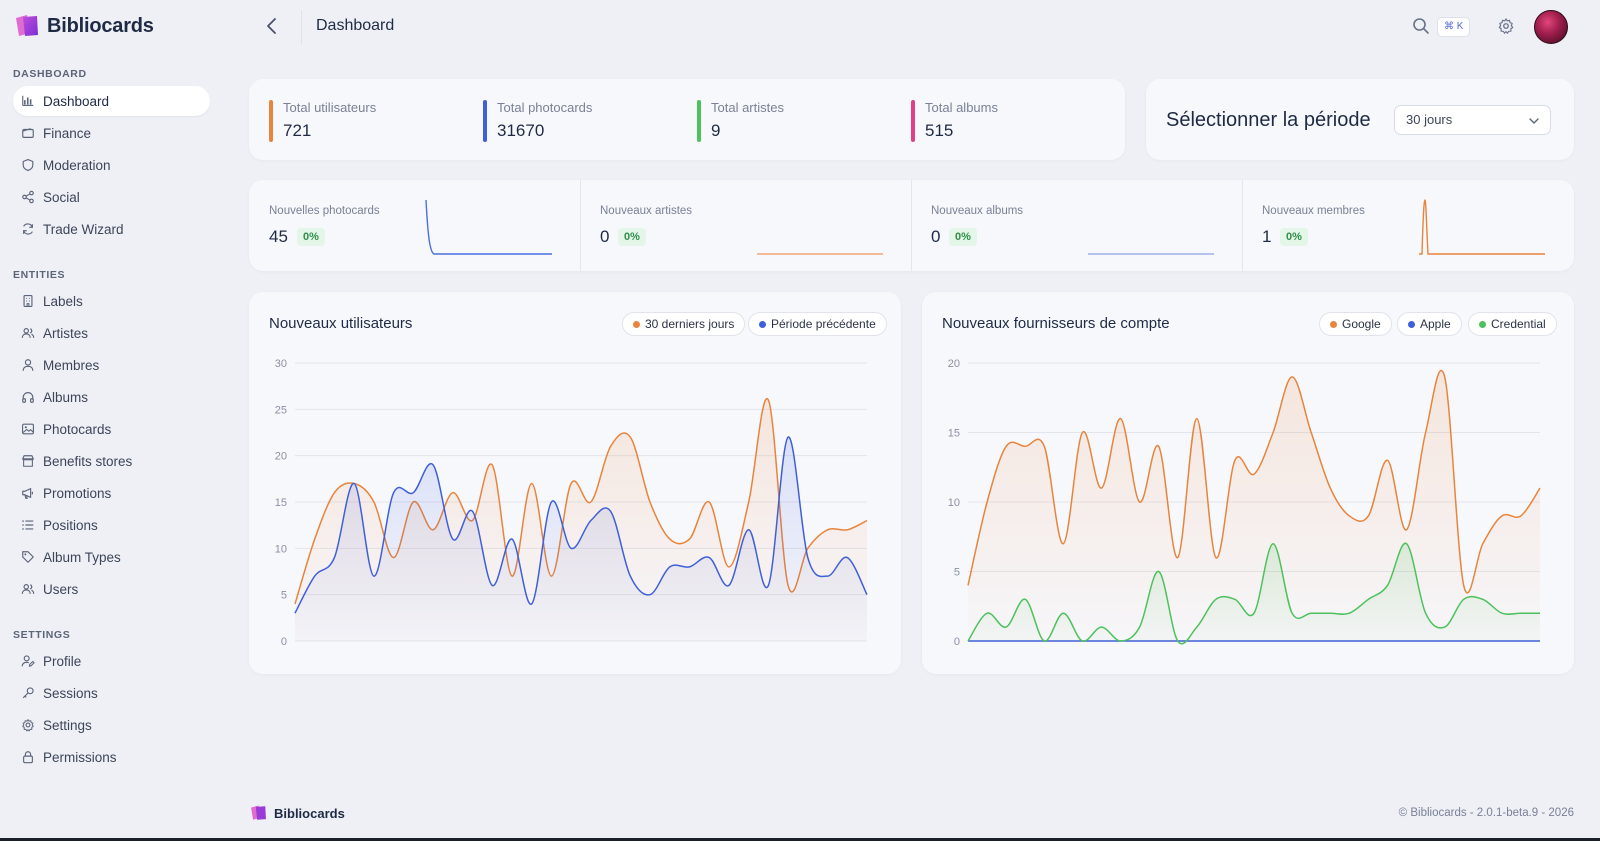 The width and height of the screenshot is (1600, 841). What do you see at coordinates (28, 589) in the screenshot?
I see `users-icon` at bounding box center [28, 589].